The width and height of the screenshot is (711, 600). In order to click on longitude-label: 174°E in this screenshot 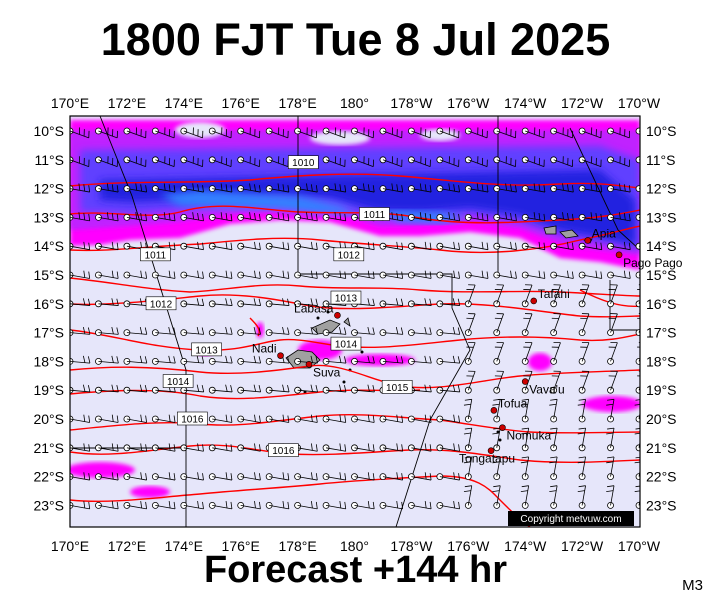, I will do `click(184, 546)`.